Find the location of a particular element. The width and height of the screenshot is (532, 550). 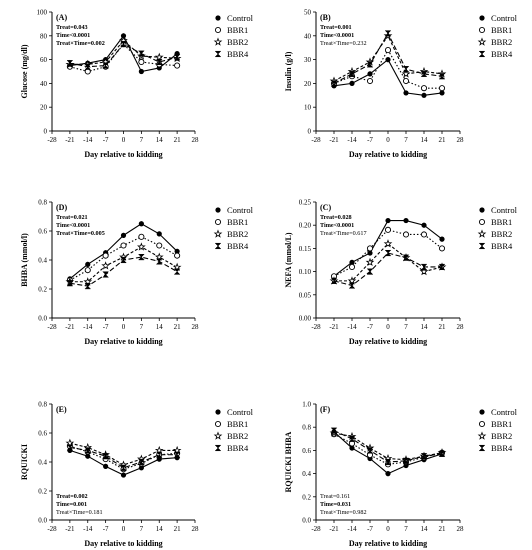

y-tick-label: 30 is located at coordinates (308, 60).